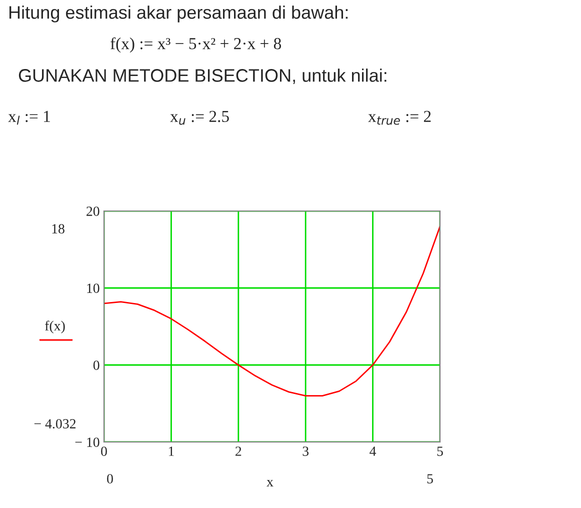 This screenshot has width=581, height=508. I want to click on text: 18, so click(58, 229).